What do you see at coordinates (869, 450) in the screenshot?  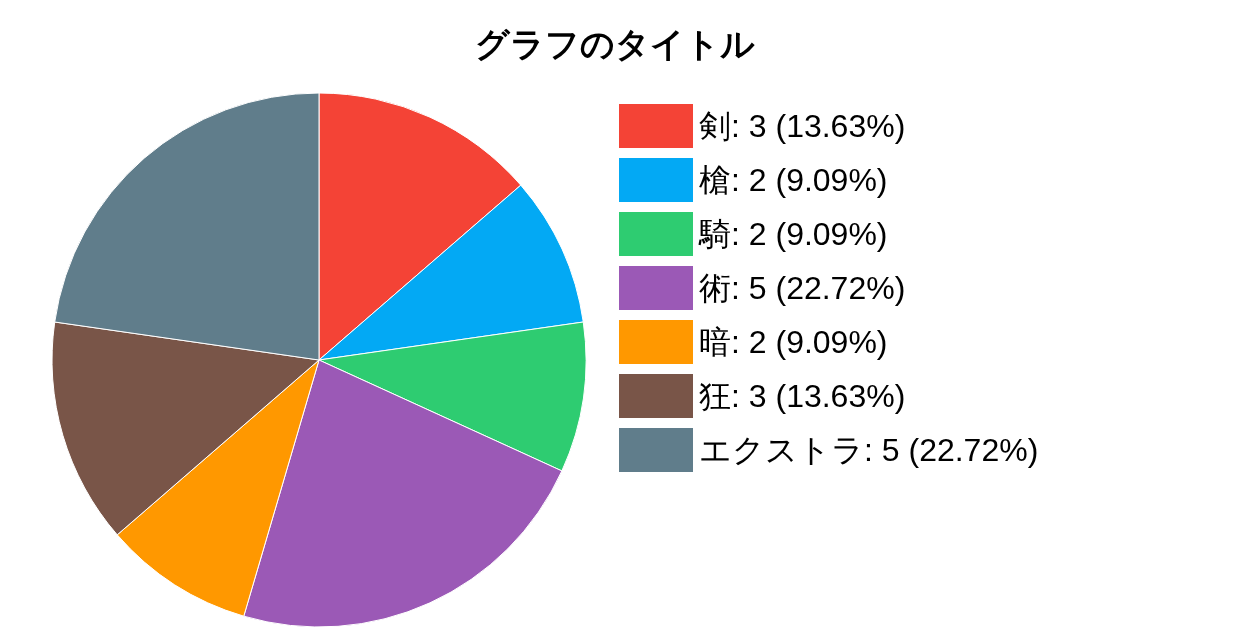 I see `legend-label: エクストラ: 5 (22.72%)` at bounding box center [869, 450].